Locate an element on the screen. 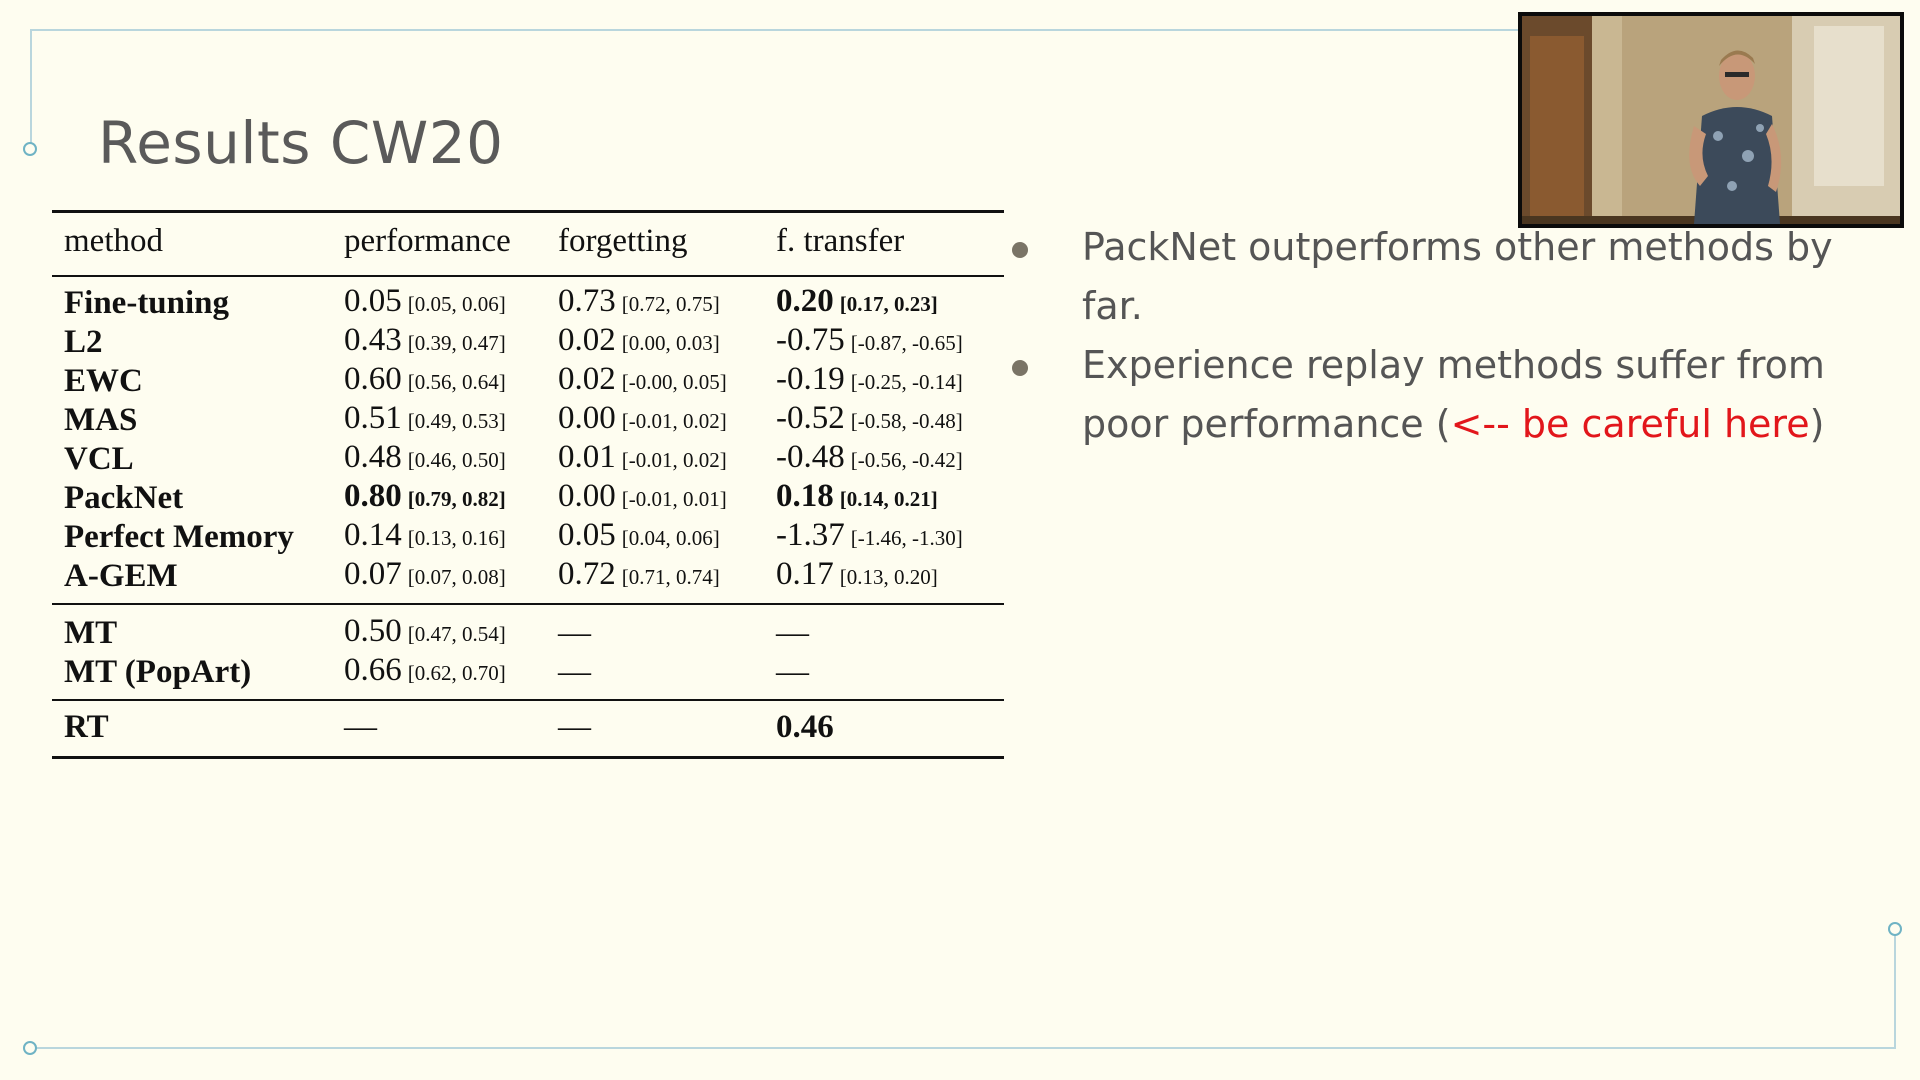  method-cell: Perfect Memory is located at coordinates (179, 536).